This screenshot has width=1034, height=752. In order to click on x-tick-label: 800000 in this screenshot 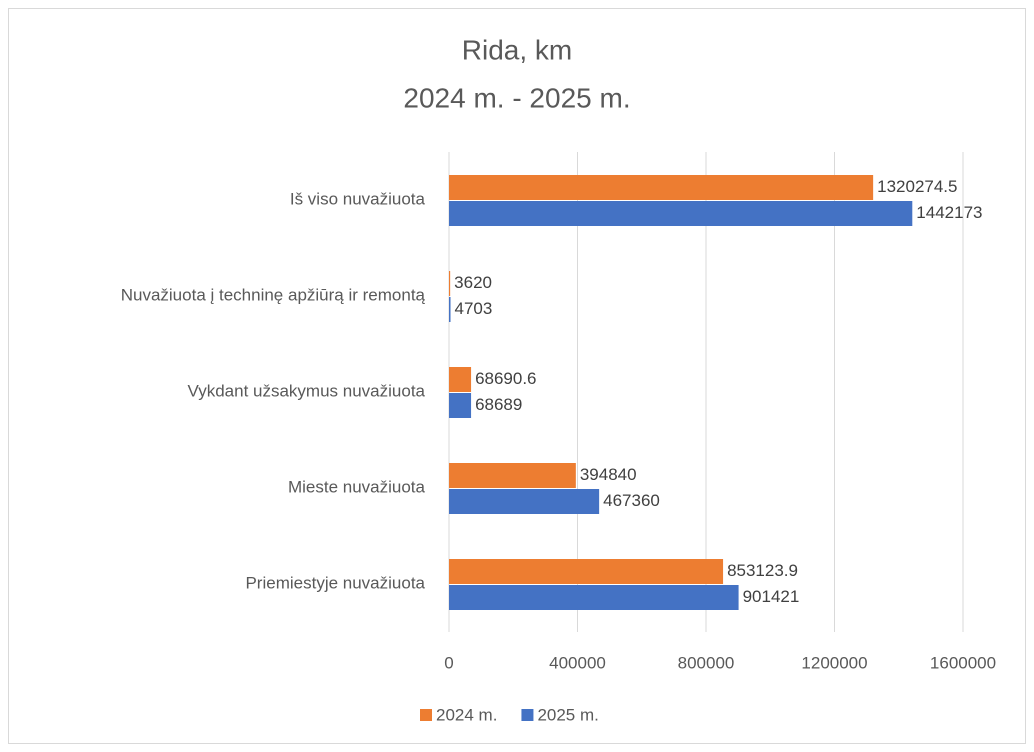, I will do `click(706, 662)`.